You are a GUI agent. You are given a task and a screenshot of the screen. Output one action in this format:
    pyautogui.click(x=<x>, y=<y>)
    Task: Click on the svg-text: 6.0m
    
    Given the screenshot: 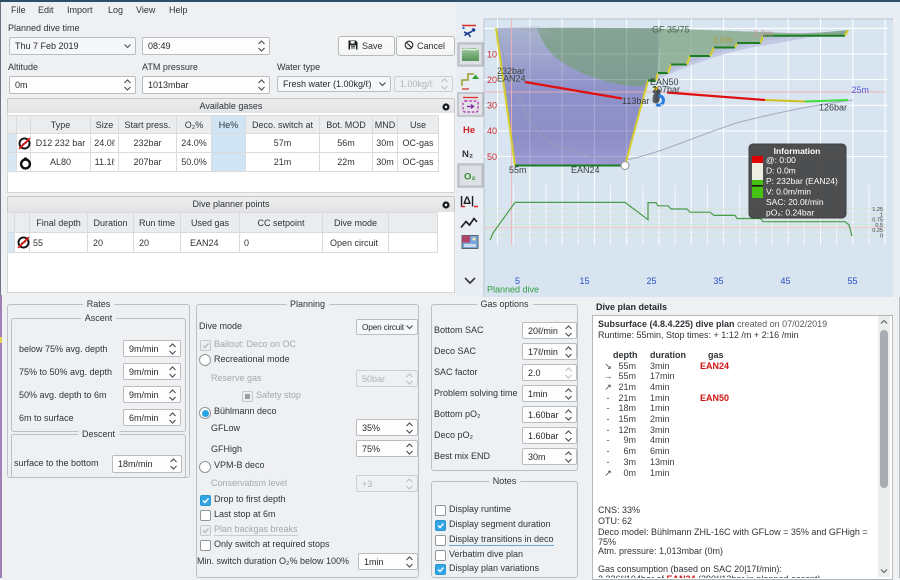 What is the action you would take?
    pyautogui.click(x=723, y=40)
    